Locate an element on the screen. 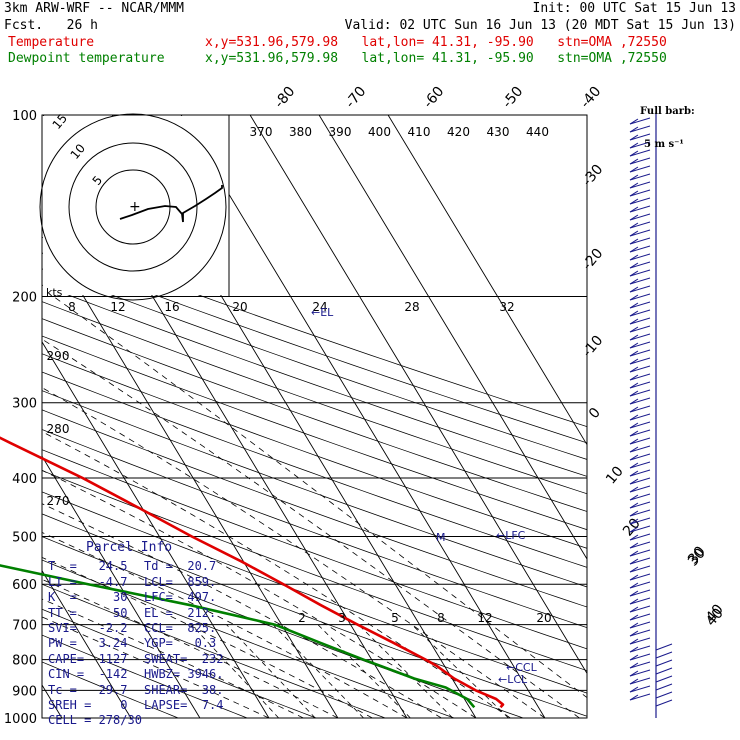 The height and width of the screenshot is (740, 740). dry-adiabat-label: 290 is located at coordinates (58, 356).